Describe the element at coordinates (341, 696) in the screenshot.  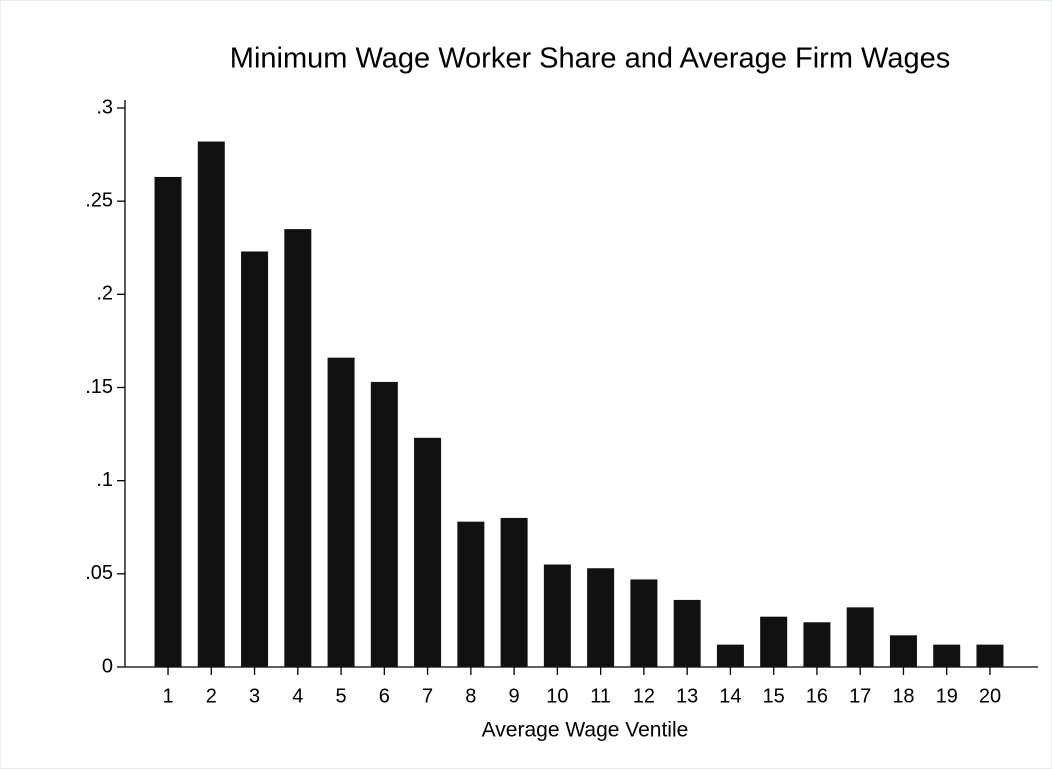
I see `x-tick-label: 5` at that location.